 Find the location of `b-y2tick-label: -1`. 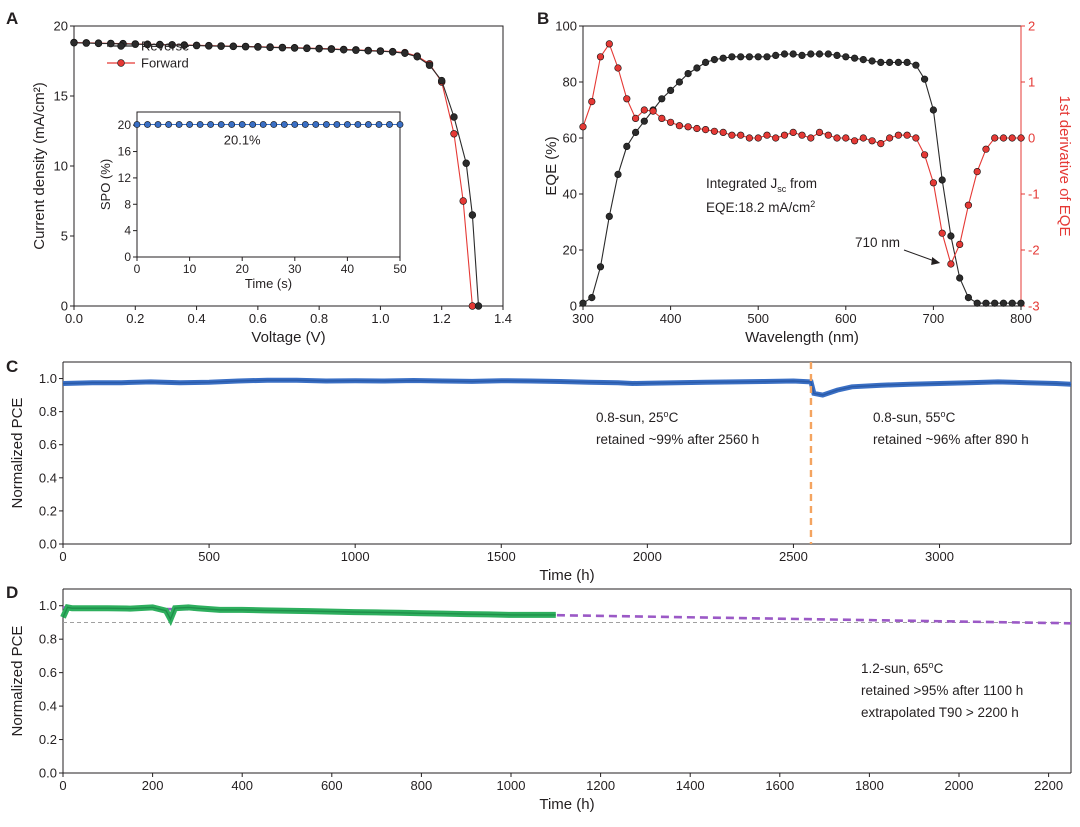

b-y2tick-label: -1 is located at coordinates (1034, 194).